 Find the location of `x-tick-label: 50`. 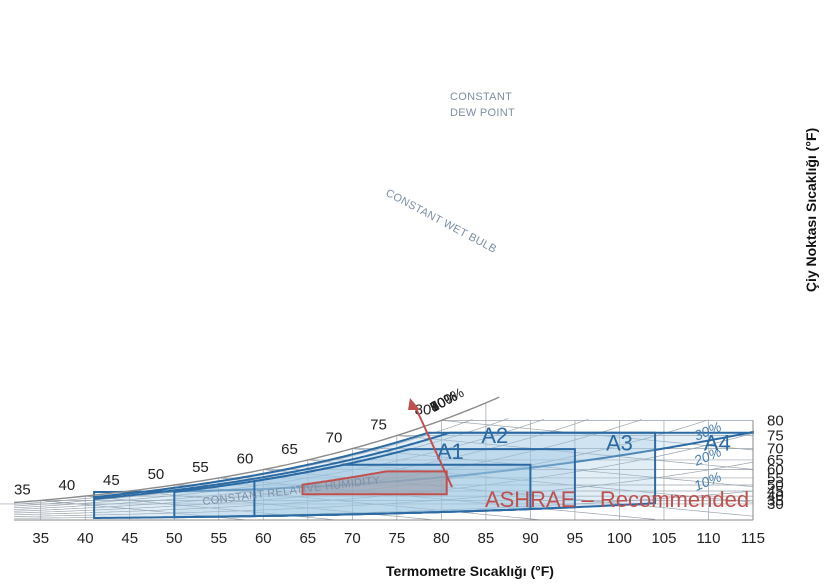

x-tick-label: 50 is located at coordinates (174, 538).